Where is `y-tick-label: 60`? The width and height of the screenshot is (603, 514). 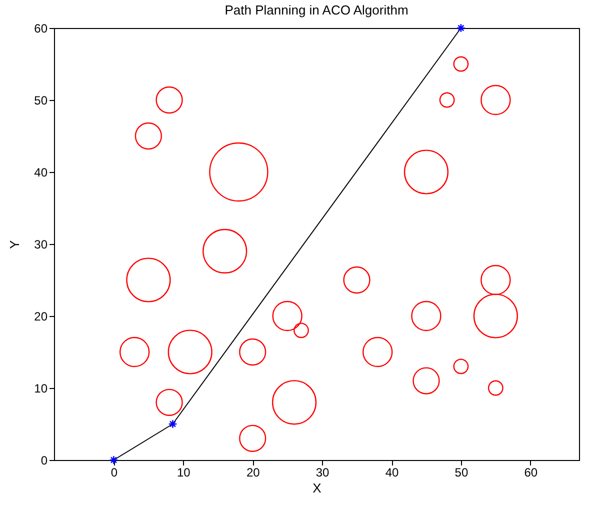 y-tick-label: 60 is located at coordinates (41, 29).